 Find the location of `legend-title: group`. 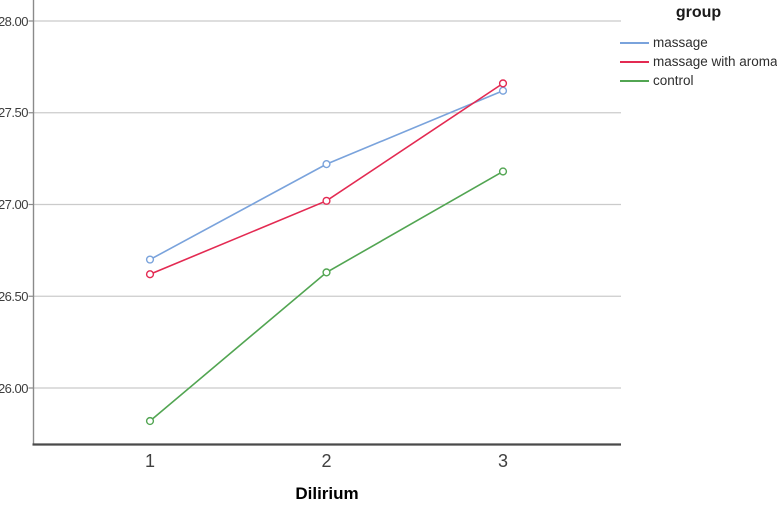

legend-title: group is located at coordinates (698, 12).